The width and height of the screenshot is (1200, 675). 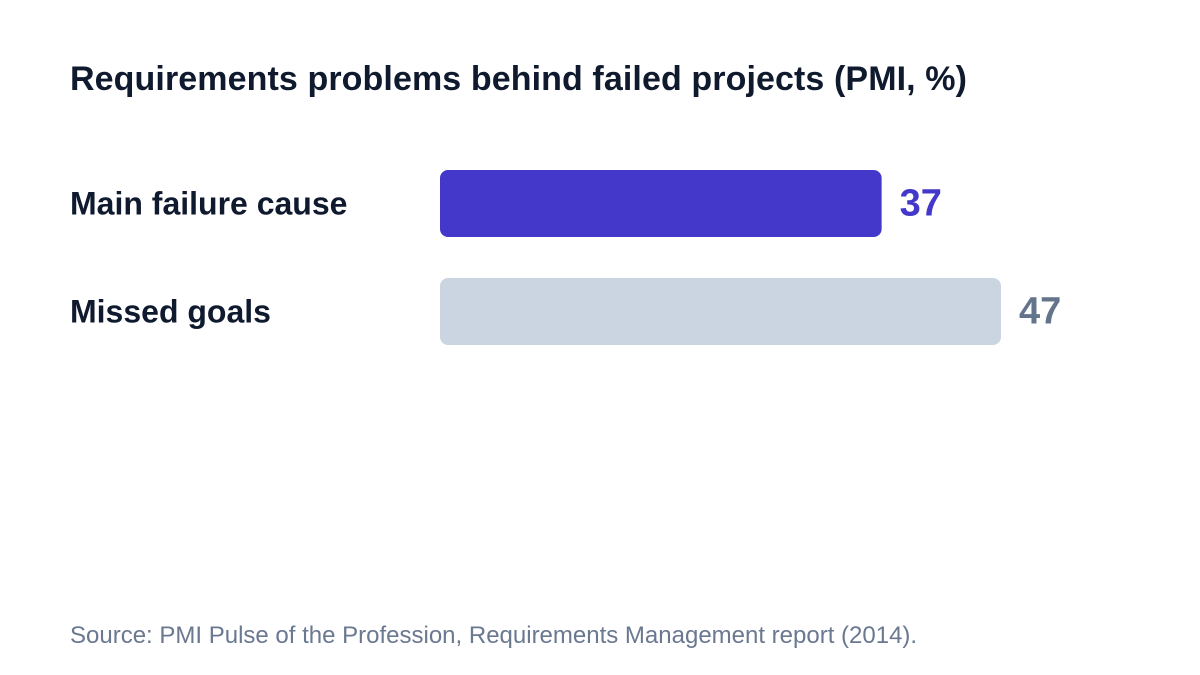 What do you see at coordinates (720, 311) in the screenshot?
I see `bar-missed-goals` at bounding box center [720, 311].